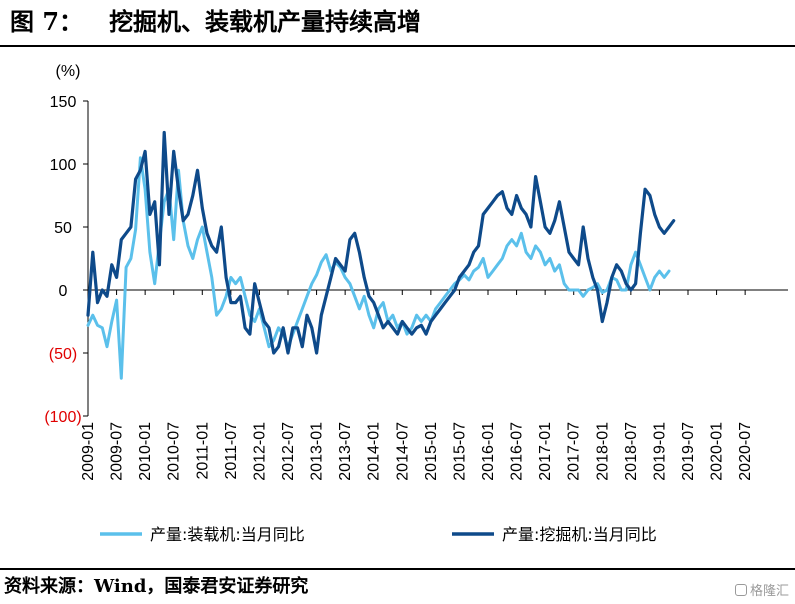 Image resolution: width=795 pixels, height=604 pixels. What do you see at coordinates (317, 451) in the screenshot?
I see `x-tick-label: 2013-01` at bounding box center [317, 451].